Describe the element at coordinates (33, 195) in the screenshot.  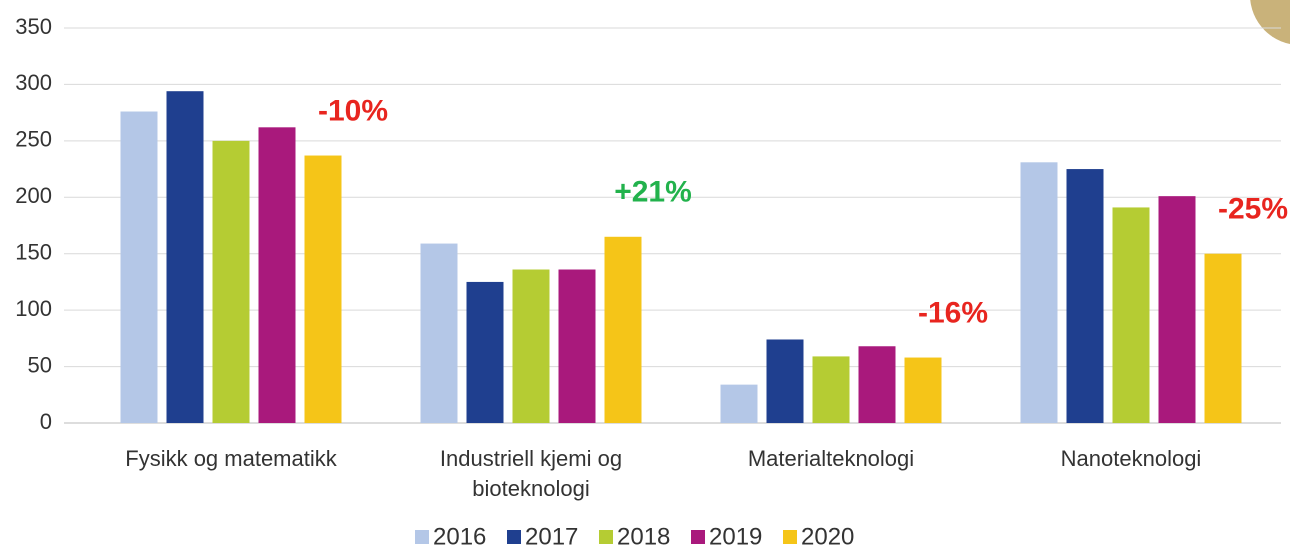
I see `y-tick-label: 200` at that location.